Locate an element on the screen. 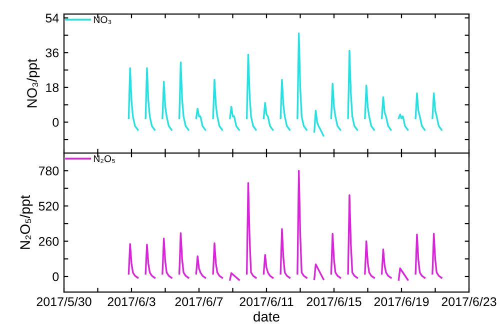  y-tick-label: 520 is located at coordinates (48, 206).